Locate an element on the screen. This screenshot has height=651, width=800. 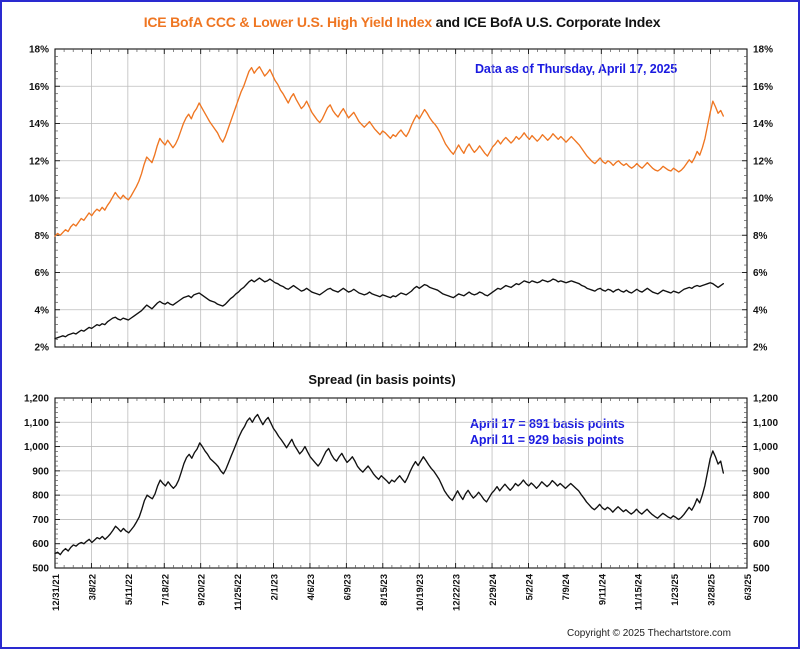
x-axis-label: 3/28/25 is located at coordinates (712, 589).